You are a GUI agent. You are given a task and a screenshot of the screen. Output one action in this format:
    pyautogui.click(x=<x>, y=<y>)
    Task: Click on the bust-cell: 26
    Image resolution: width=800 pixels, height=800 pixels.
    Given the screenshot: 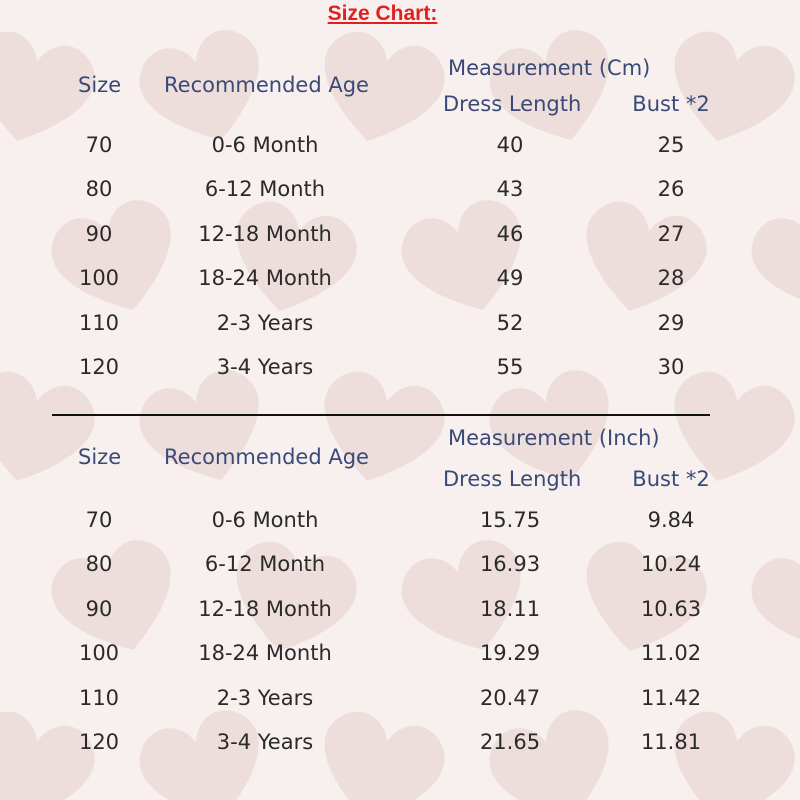 What is the action you would take?
    pyautogui.click(x=671, y=189)
    